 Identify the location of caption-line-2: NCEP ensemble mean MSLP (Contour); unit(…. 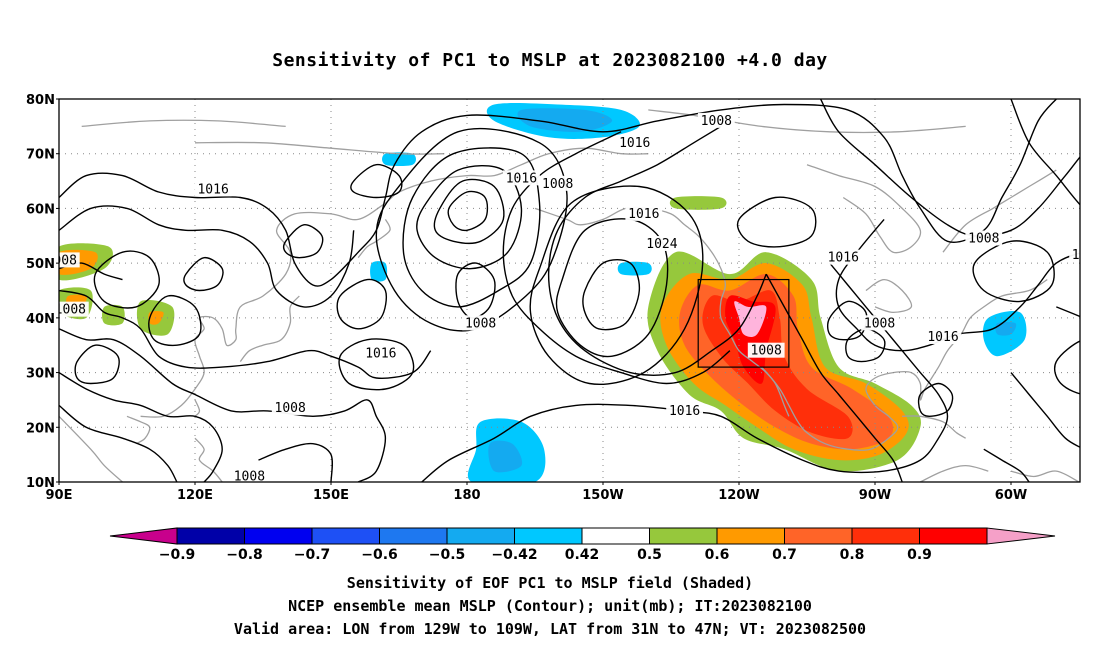
(550, 606).